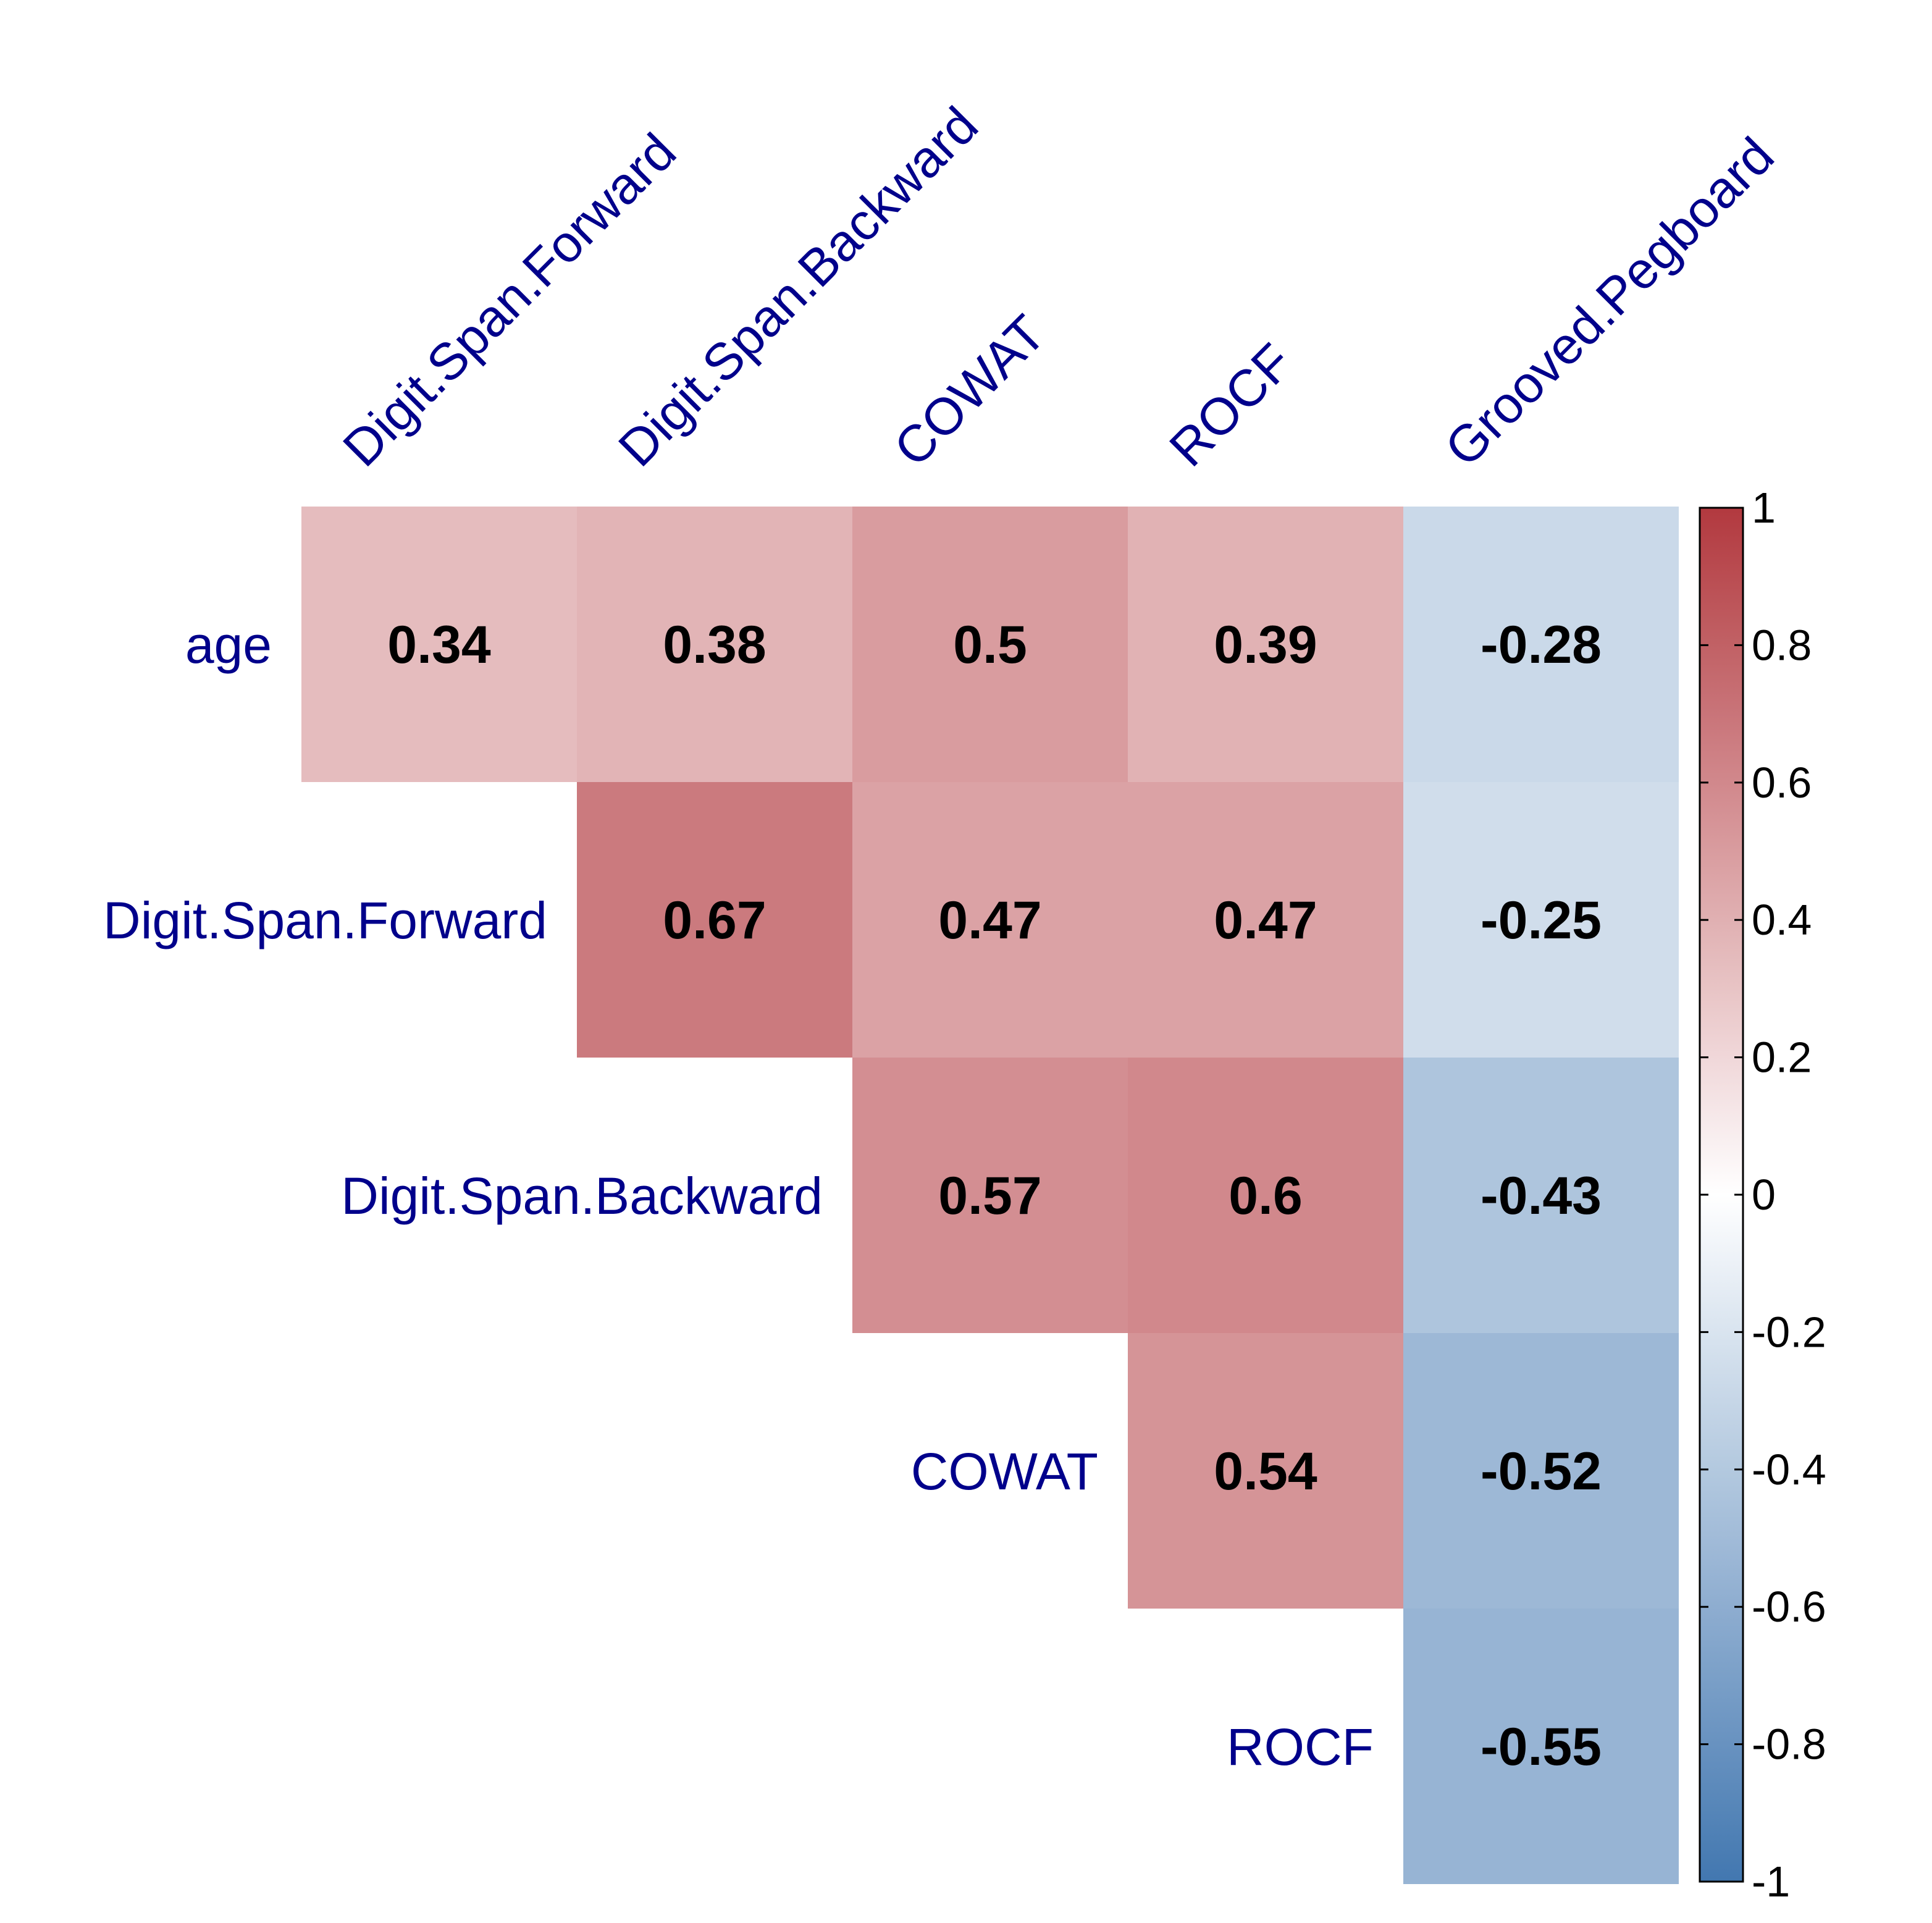 The image size is (1932, 1923). What do you see at coordinates (1782, 920) in the screenshot?
I see `legend-tick-label: 0.4` at bounding box center [1782, 920].